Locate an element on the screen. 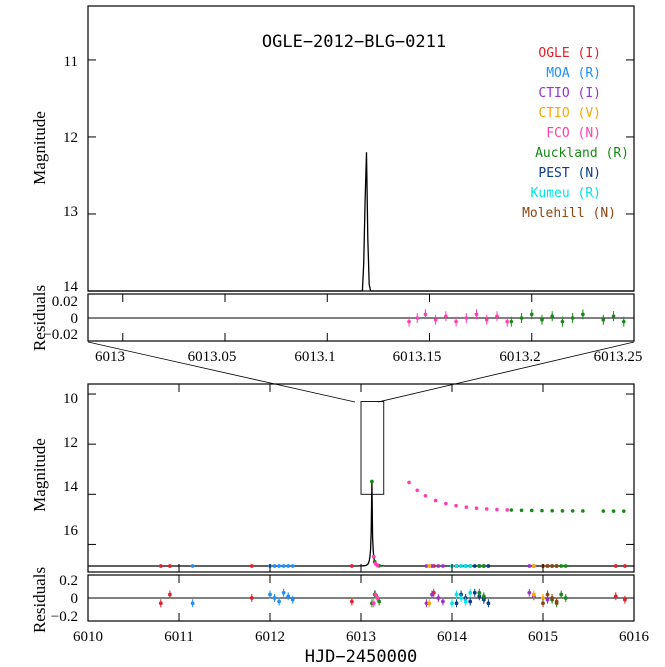  ytick-neg-0.02: −0.02 is located at coordinates (60, 335).